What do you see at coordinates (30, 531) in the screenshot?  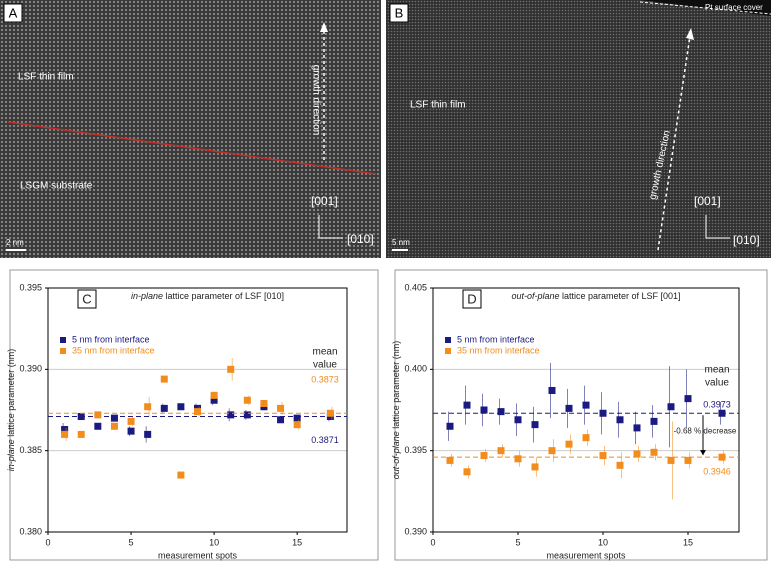 I see `y-tick-label: 0.380` at bounding box center [30, 531].